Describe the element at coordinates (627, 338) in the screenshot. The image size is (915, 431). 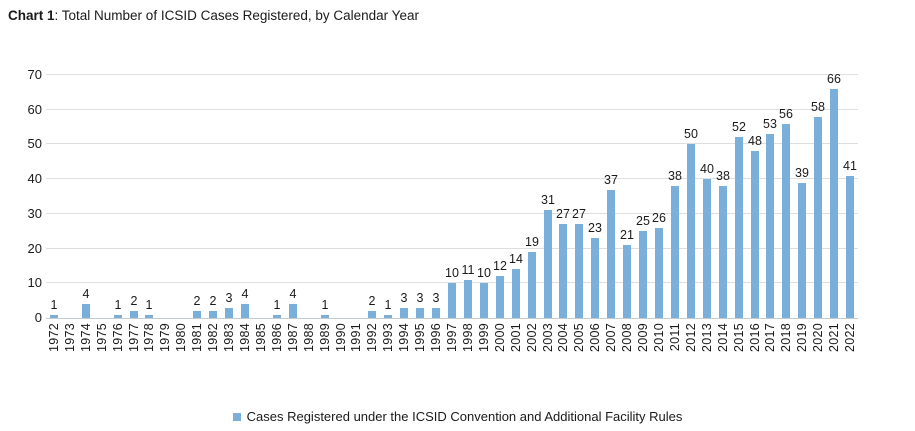
I see `x-tick-label: 2008` at that location.